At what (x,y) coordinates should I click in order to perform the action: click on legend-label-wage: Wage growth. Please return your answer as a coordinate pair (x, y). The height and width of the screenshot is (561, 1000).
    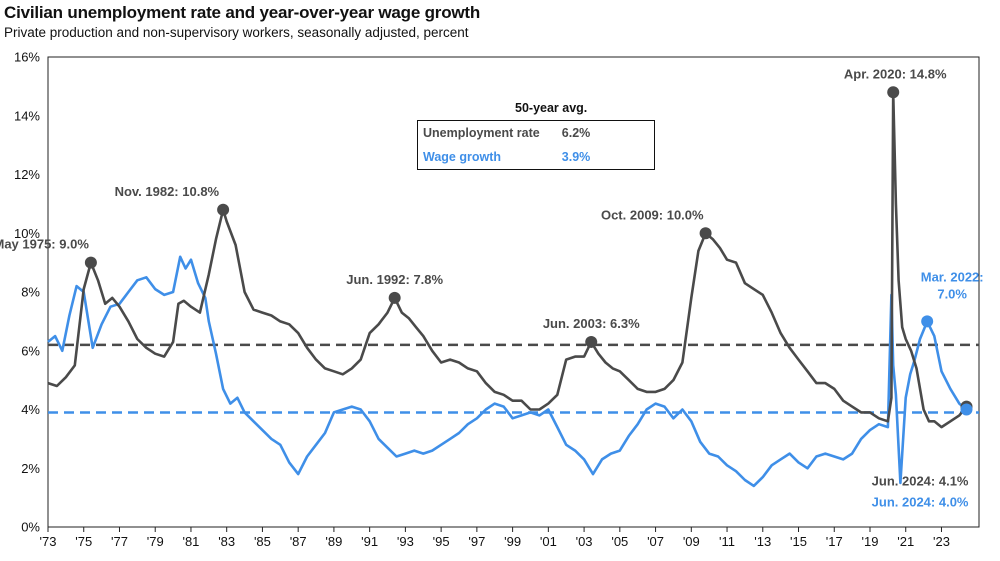
    Looking at the image, I should click on (462, 157).